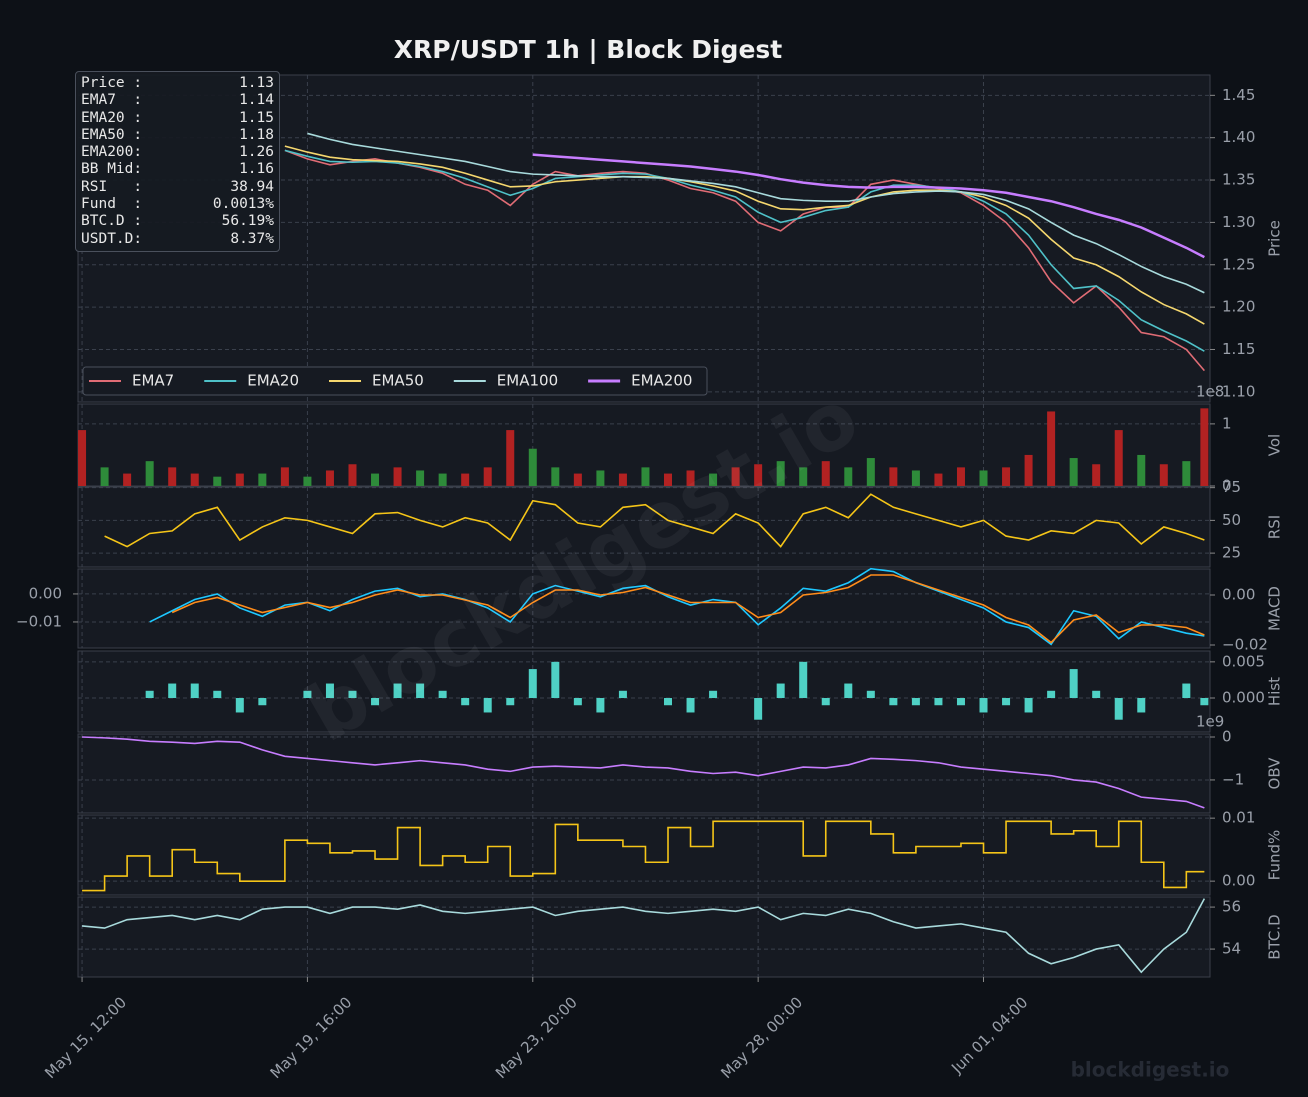 The width and height of the screenshot is (1308, 1097). What do you see at coordinates (177, 221) in the screenshot?
I see `info-row: BTC.D : 56.19%` at bounding box center [177, 221].